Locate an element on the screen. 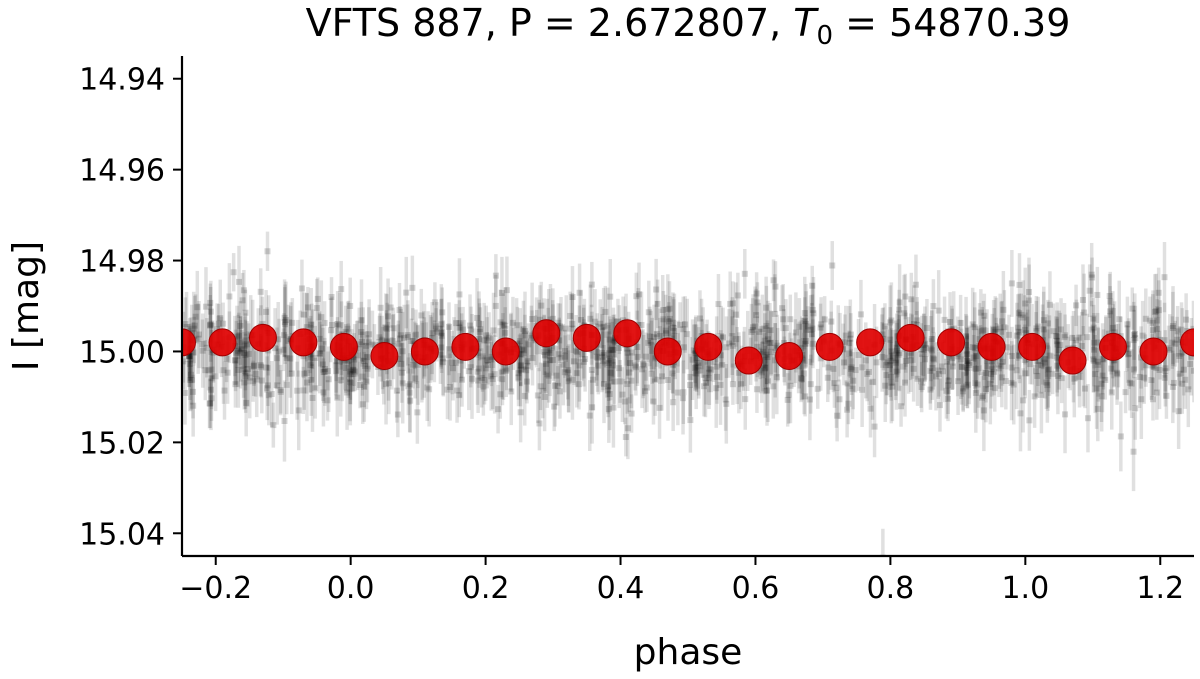 The width and height of the screenshot is (1200, 679). y-axis-label: I [mag] is located at coordinates (26, 306).